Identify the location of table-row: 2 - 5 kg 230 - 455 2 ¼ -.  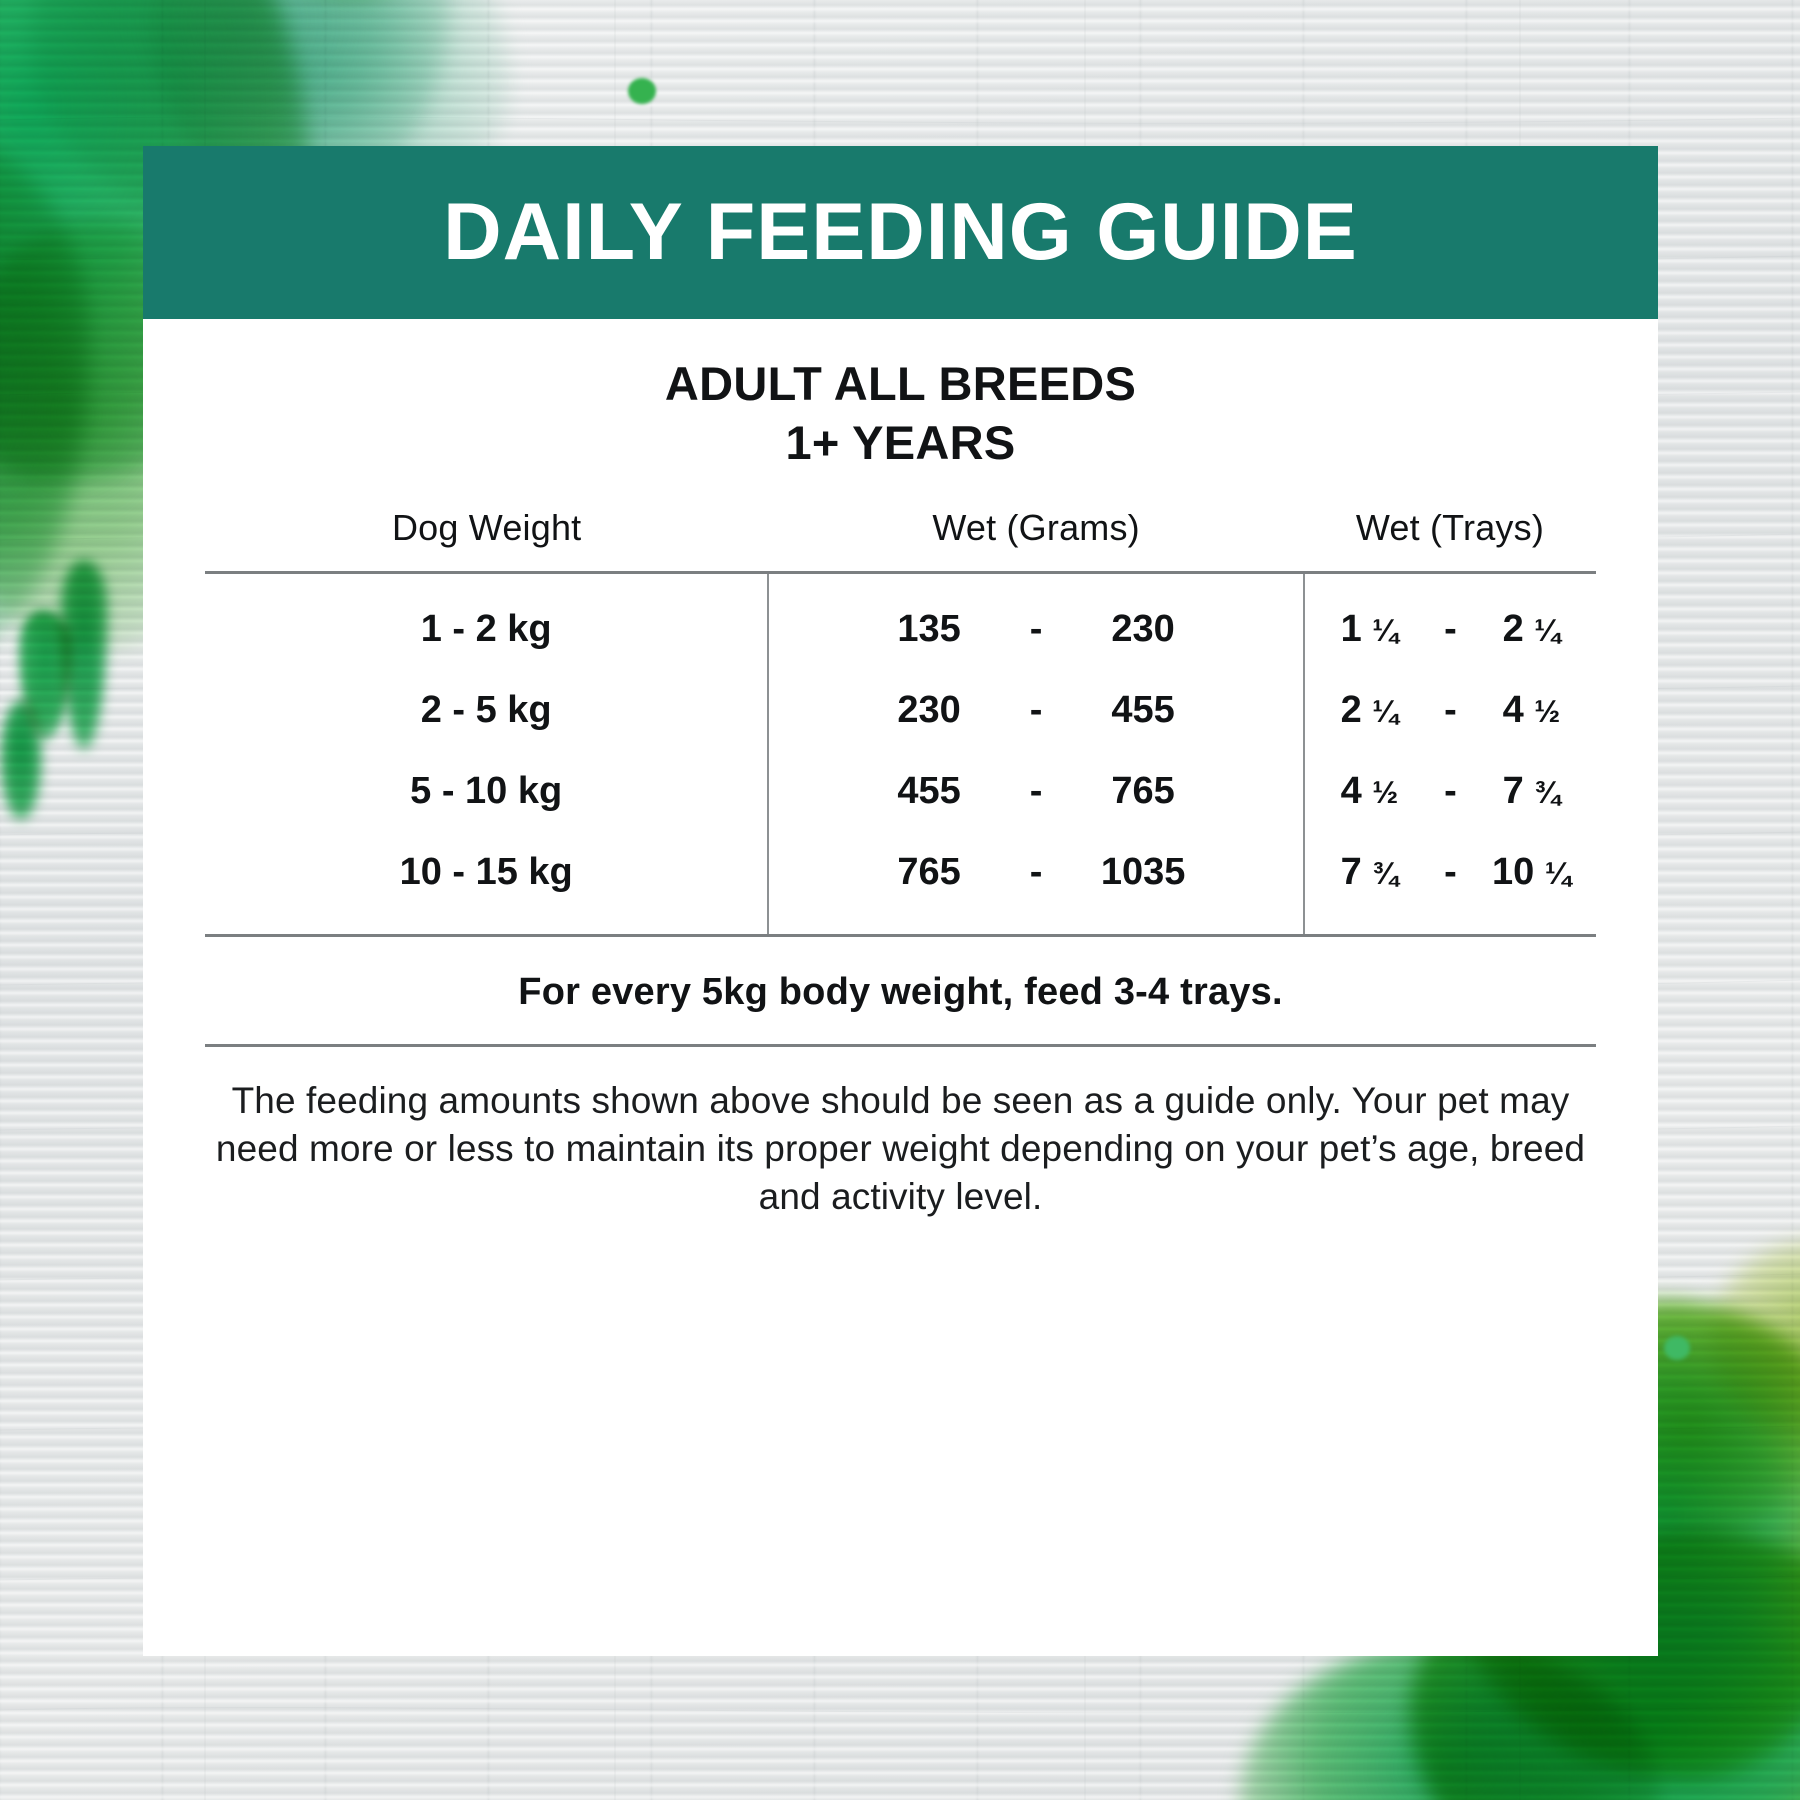
(900, 710).